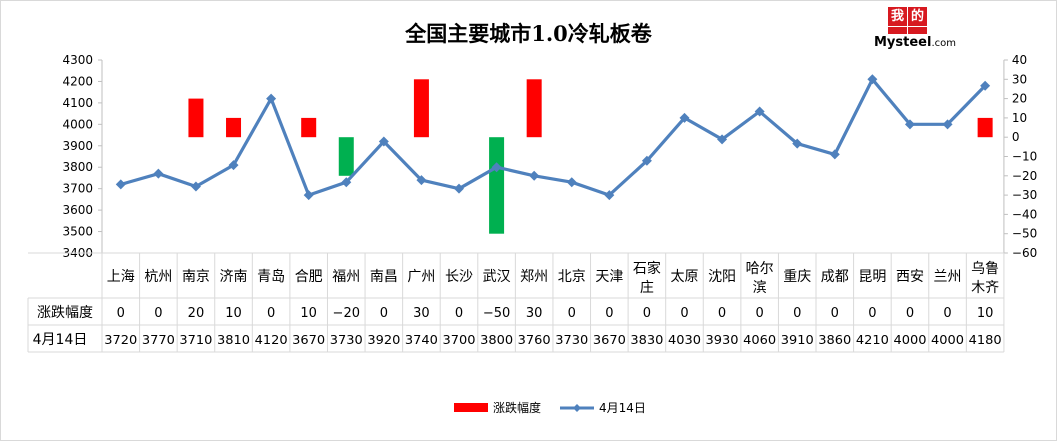  I want to click on left-tick-label: 3500, so click(77, 232).